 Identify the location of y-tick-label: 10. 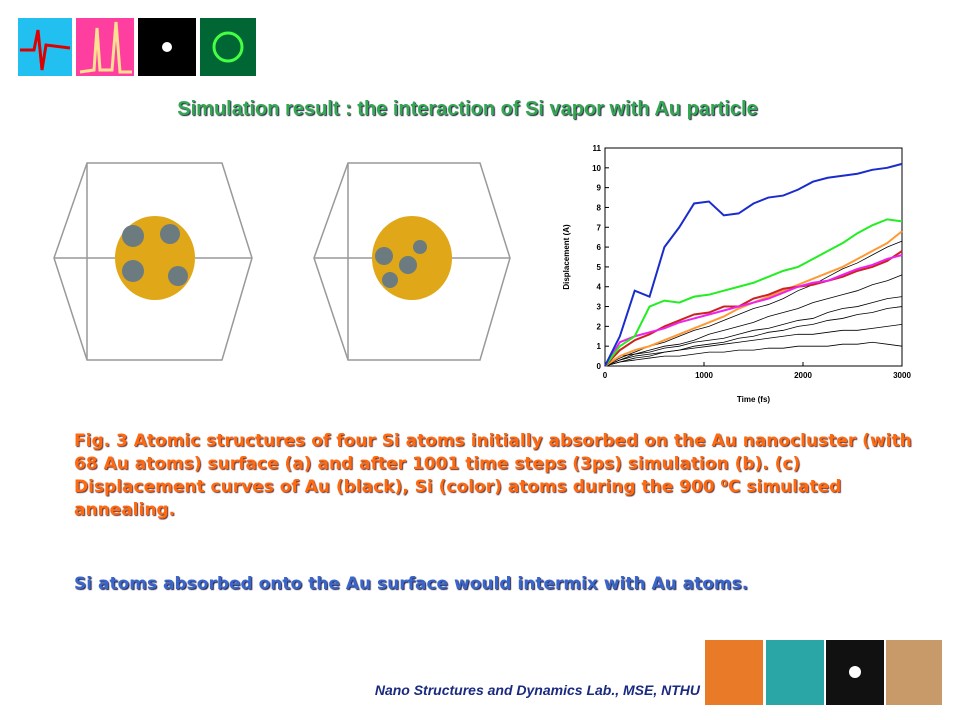
(596, 168).